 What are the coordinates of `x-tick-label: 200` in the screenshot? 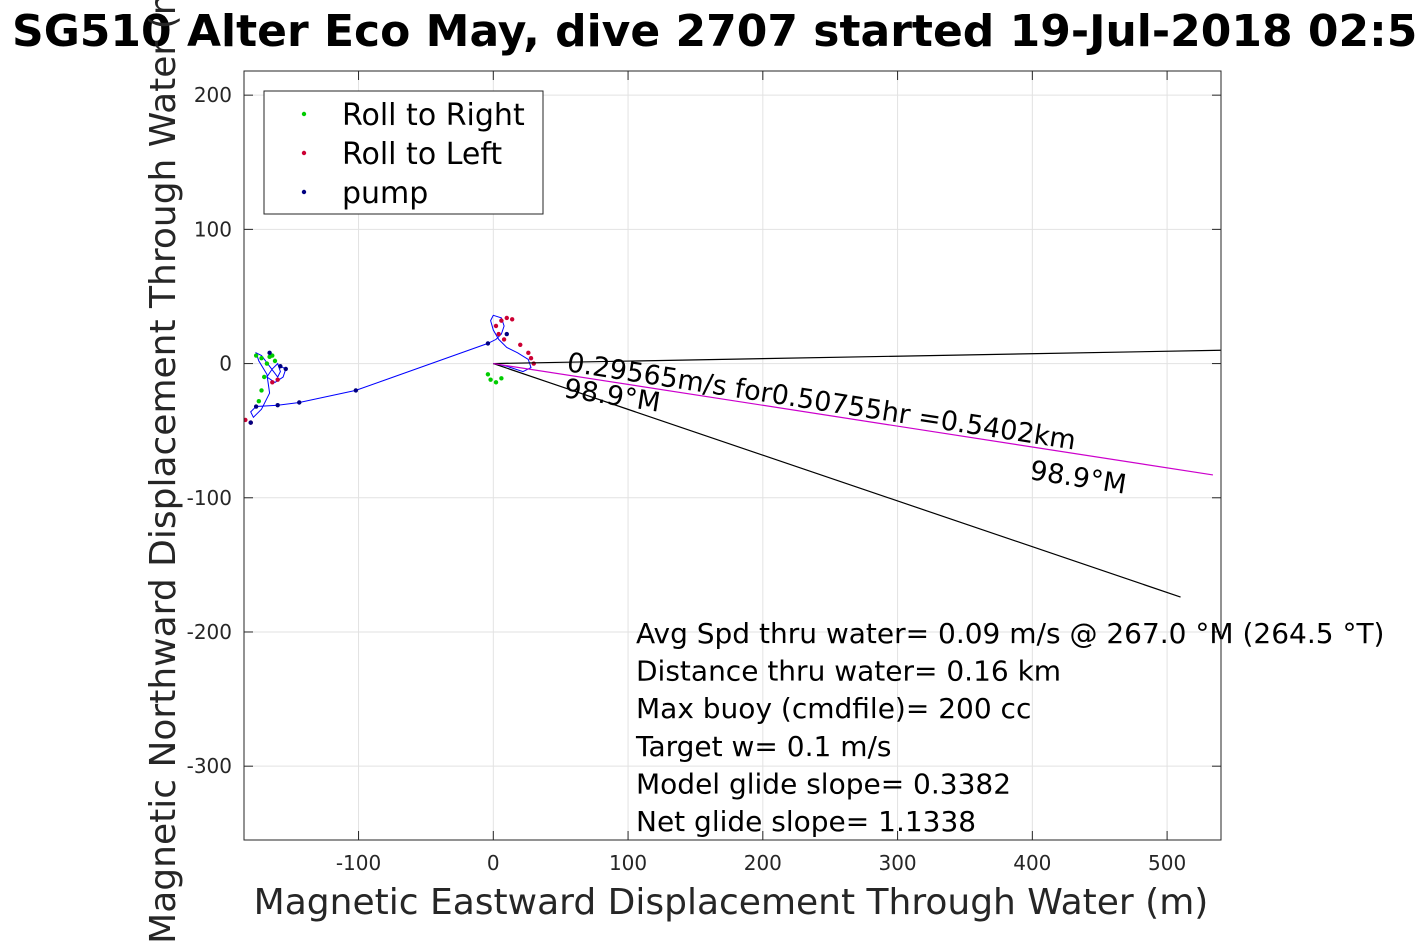 It's located at (763, 863).